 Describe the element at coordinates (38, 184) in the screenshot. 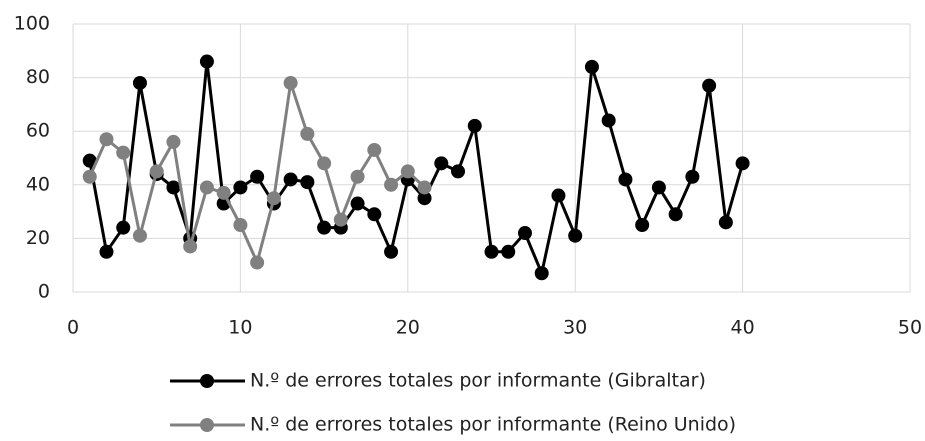

I see `y-tick-label: 40` at that location.